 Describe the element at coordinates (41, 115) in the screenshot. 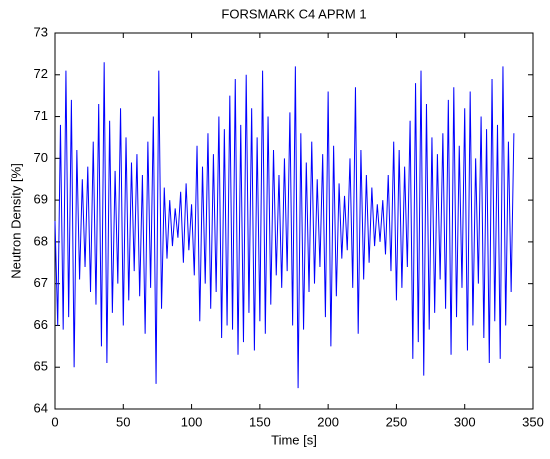

I see `y-tick-label: 71` at that location.